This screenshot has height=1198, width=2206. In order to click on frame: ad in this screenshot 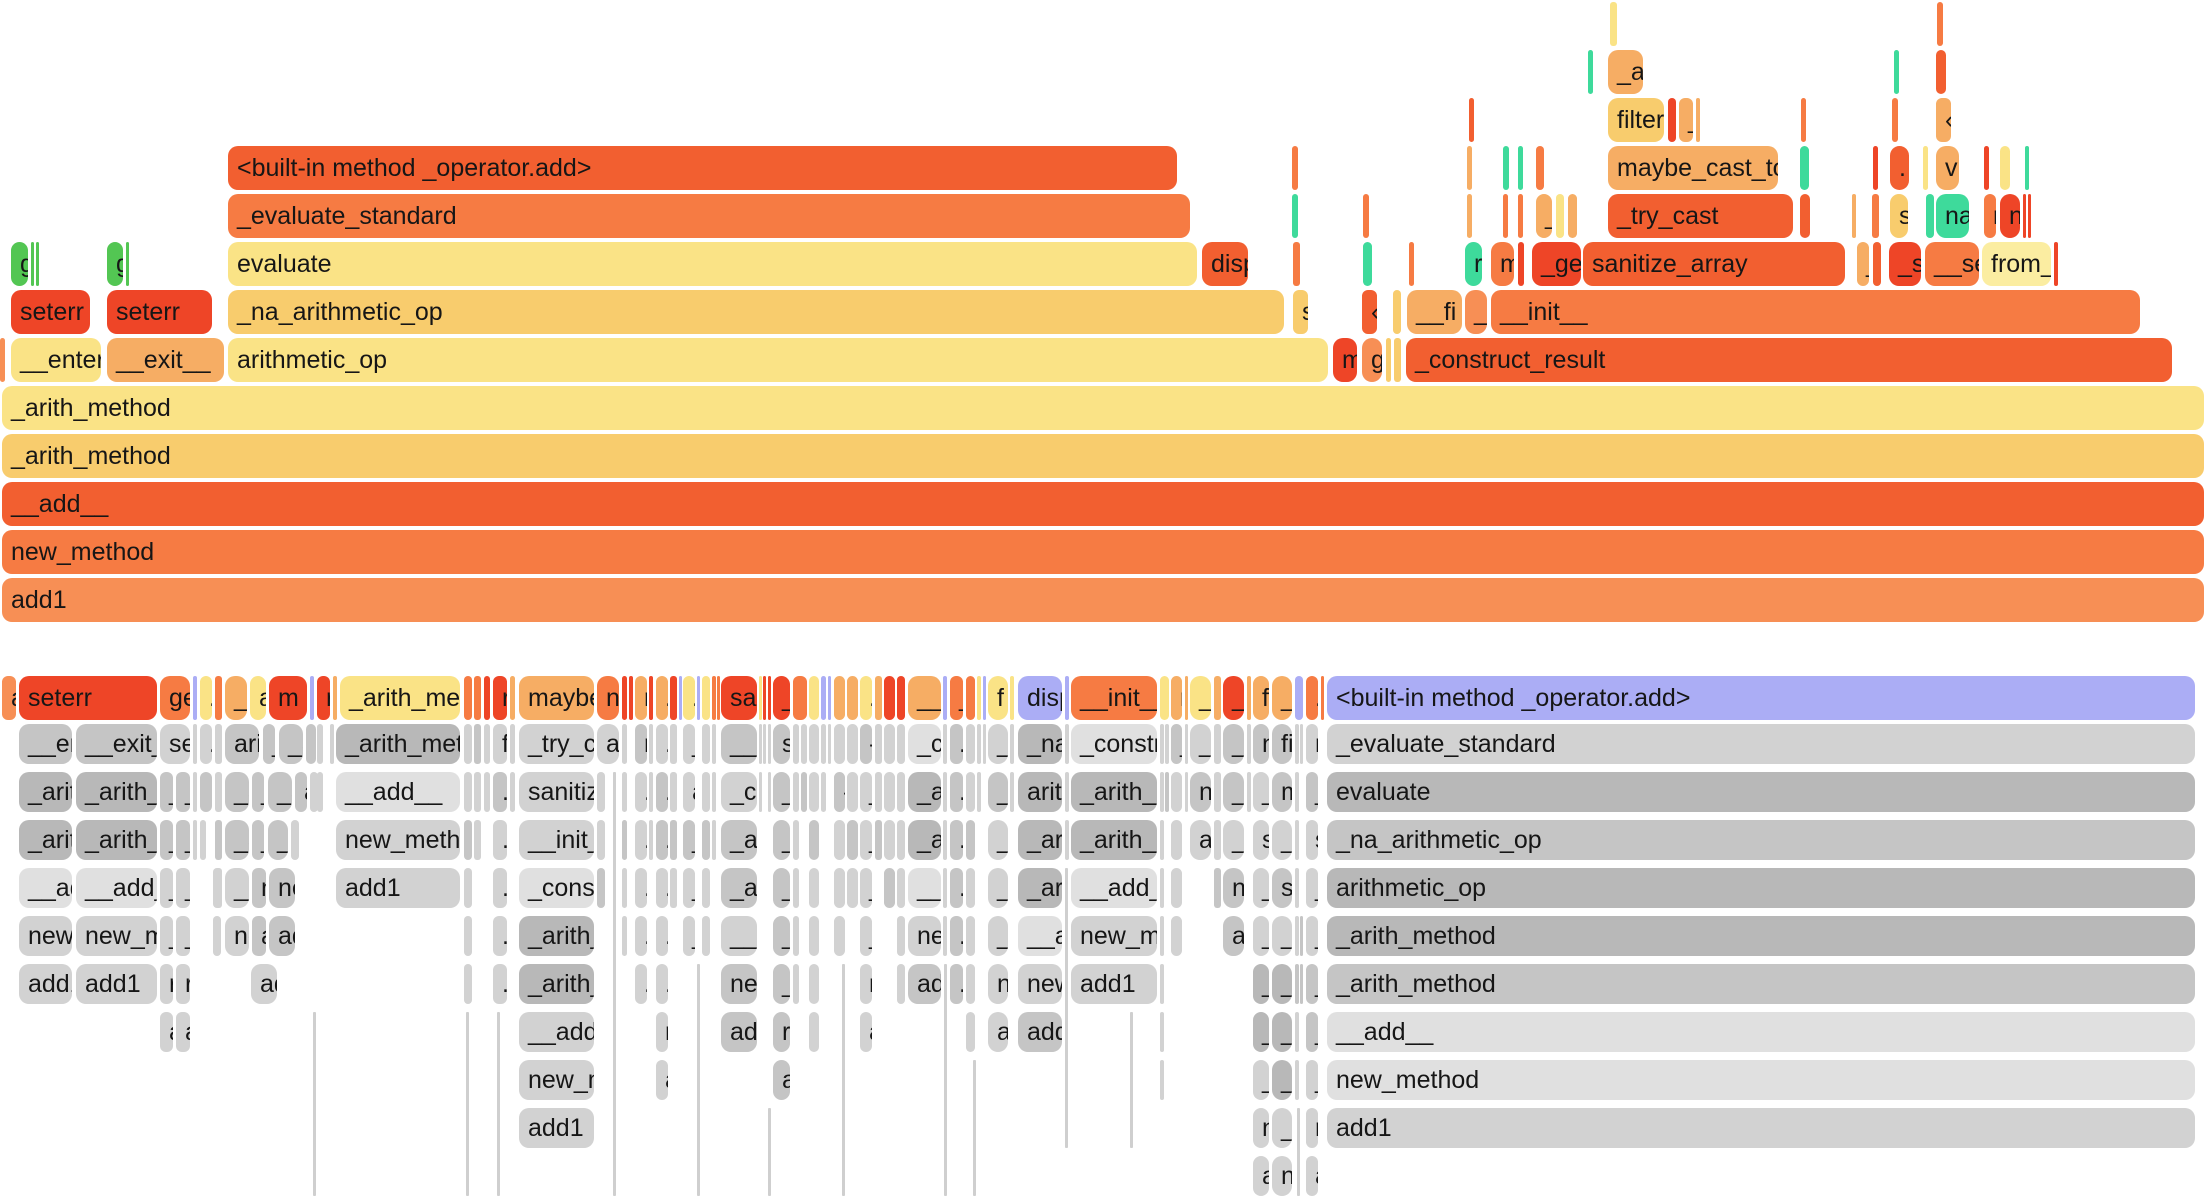, I will do `click(264, 984)`.